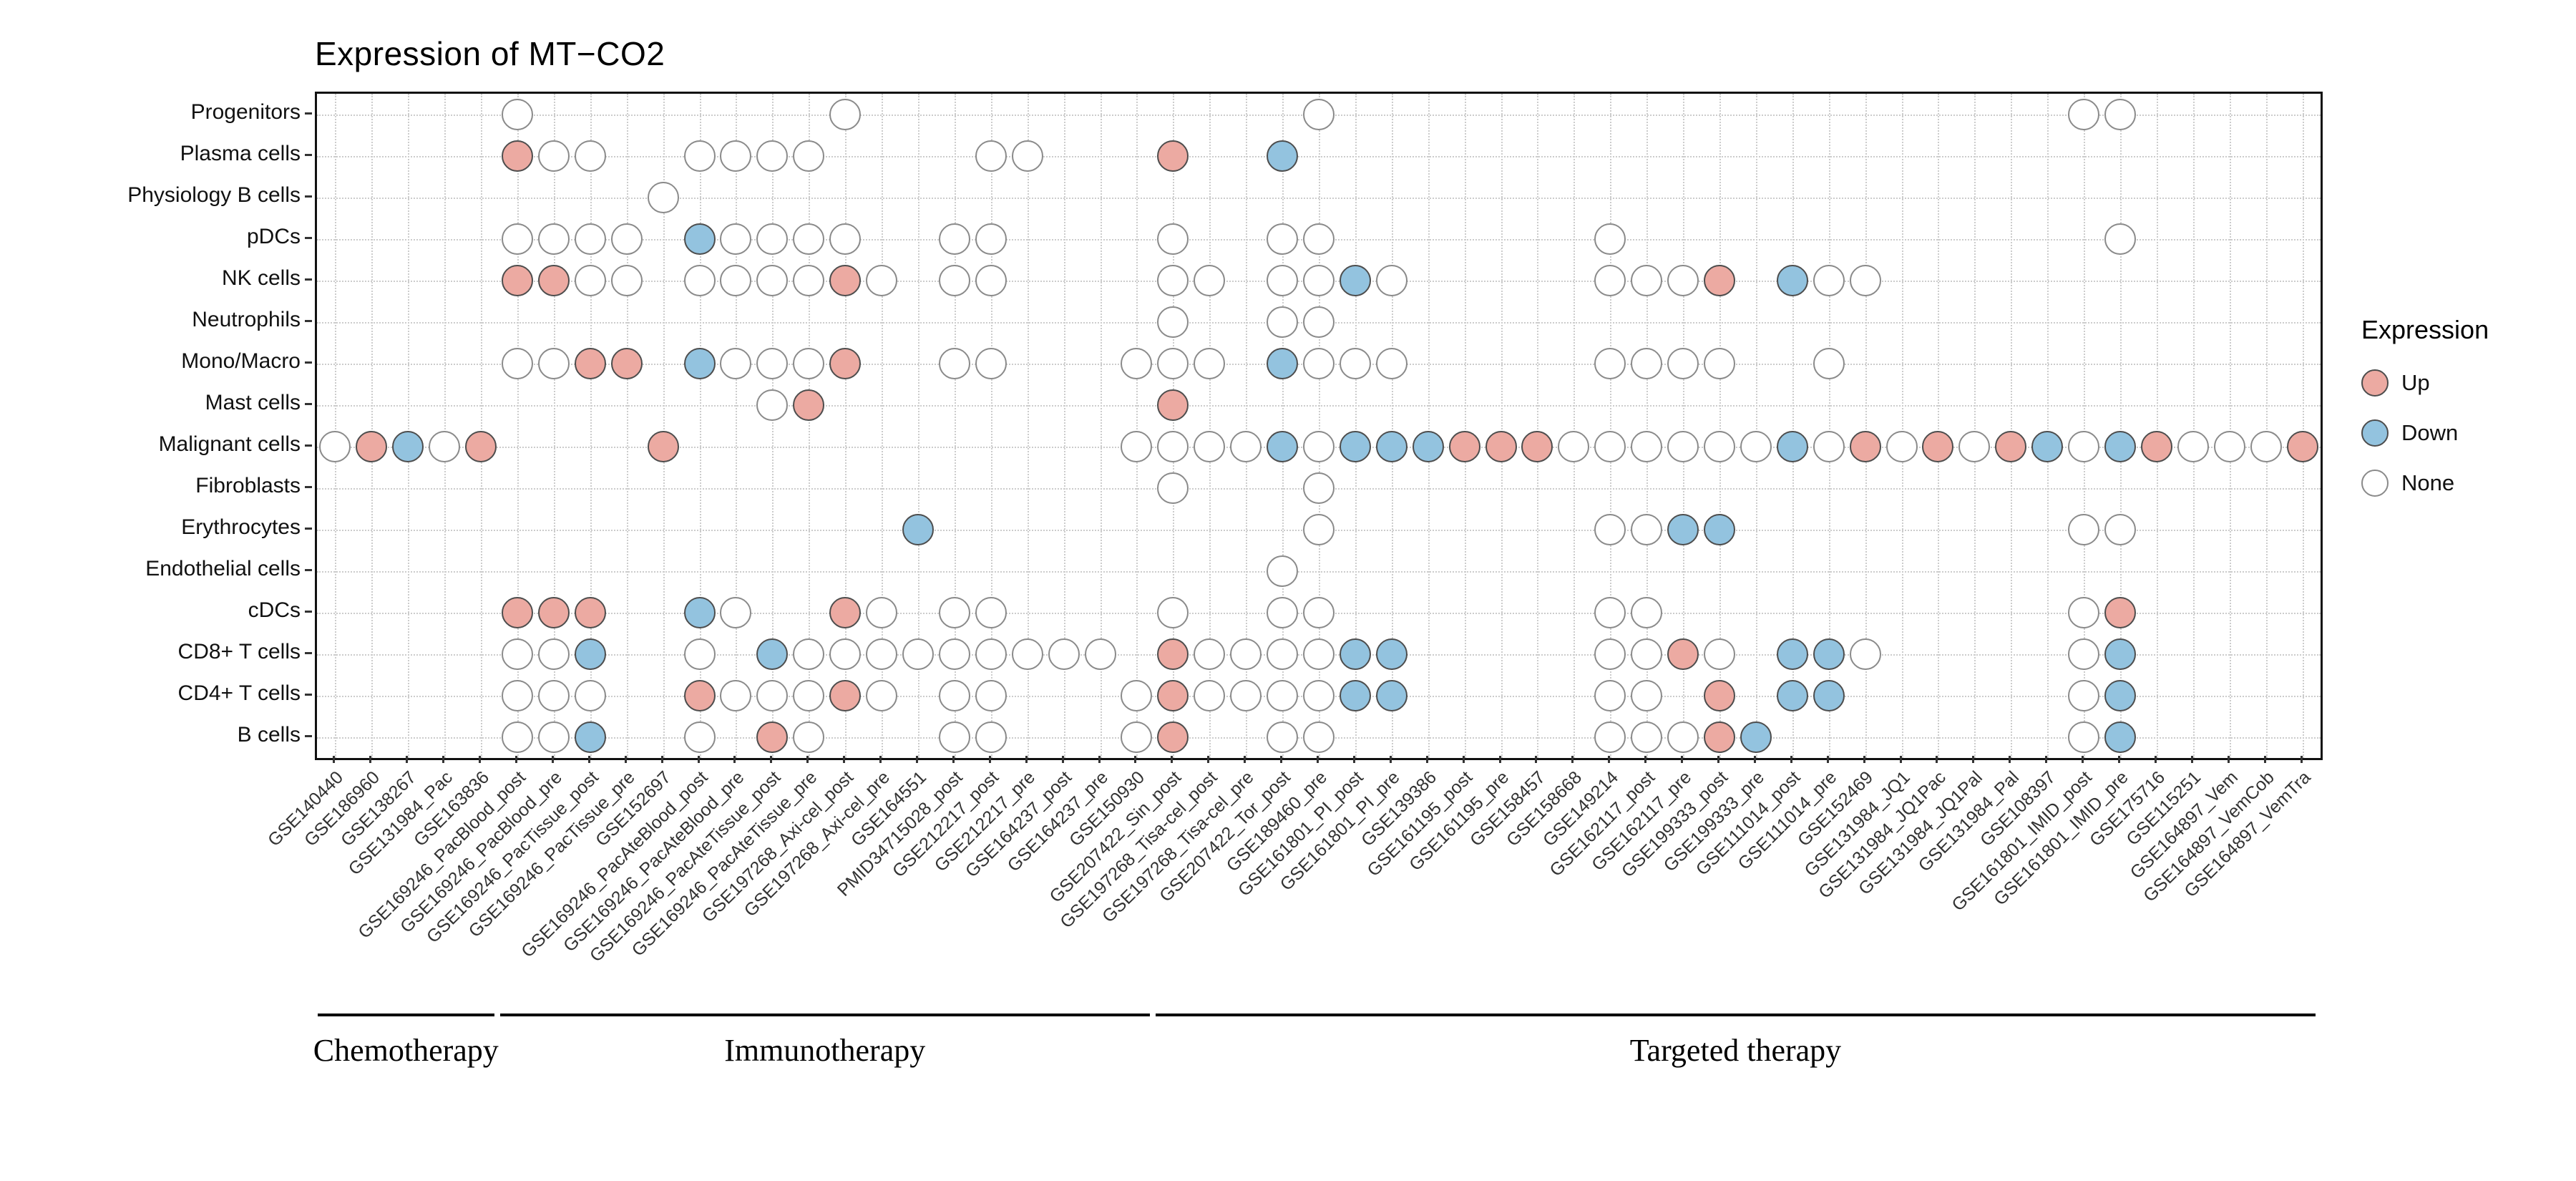  I want to click on y-tick-label: Erythrocytes, so click(241, 527).